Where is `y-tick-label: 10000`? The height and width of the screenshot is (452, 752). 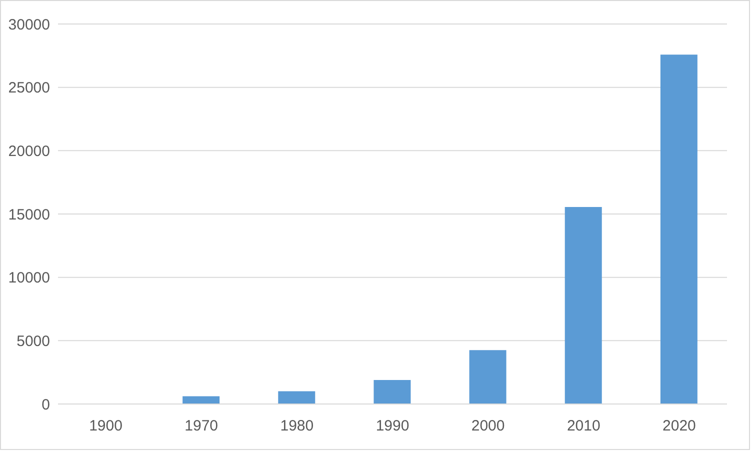 y-tick-label: 10000 is located at coordinates (29, 278).